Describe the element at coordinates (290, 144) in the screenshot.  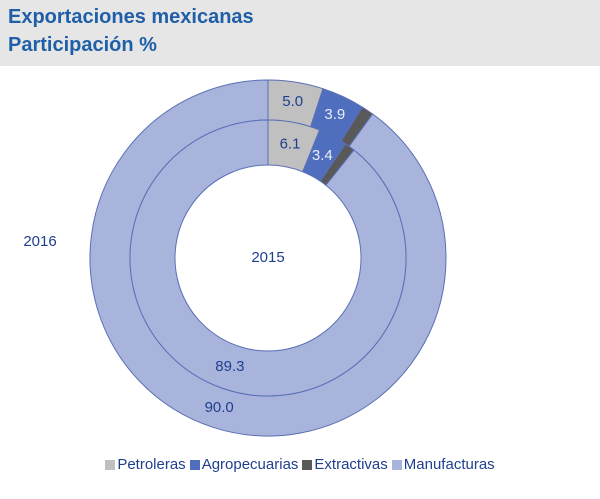
I see `data-label: 6.1` at that location.